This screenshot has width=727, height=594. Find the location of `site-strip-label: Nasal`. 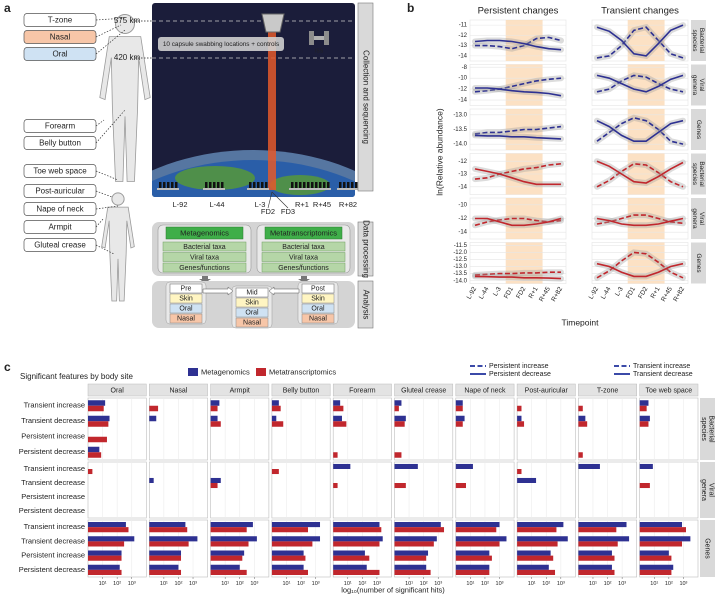

site-strip-label: Nasal is located at coordinates (178, 390).